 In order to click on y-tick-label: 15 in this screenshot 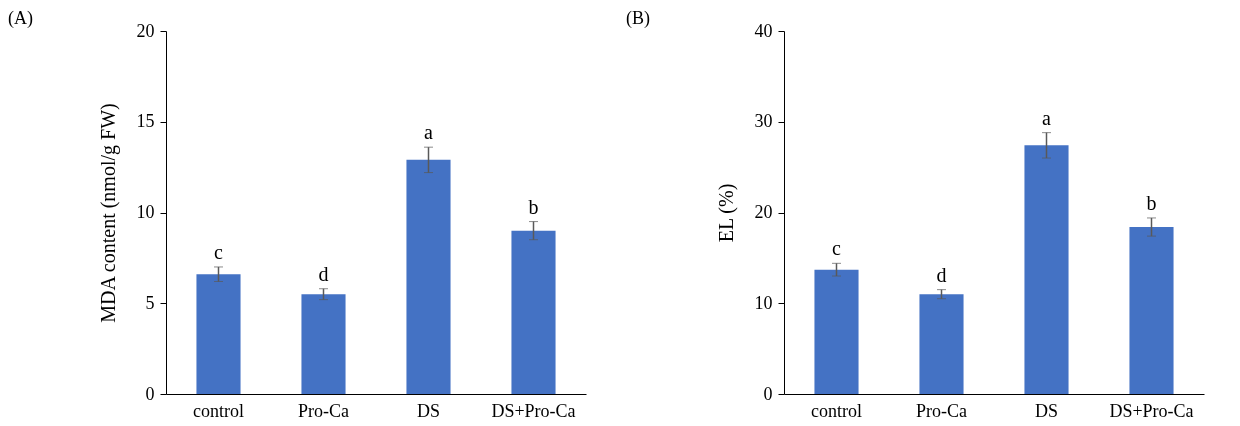, I will do `click(145, 121)`.